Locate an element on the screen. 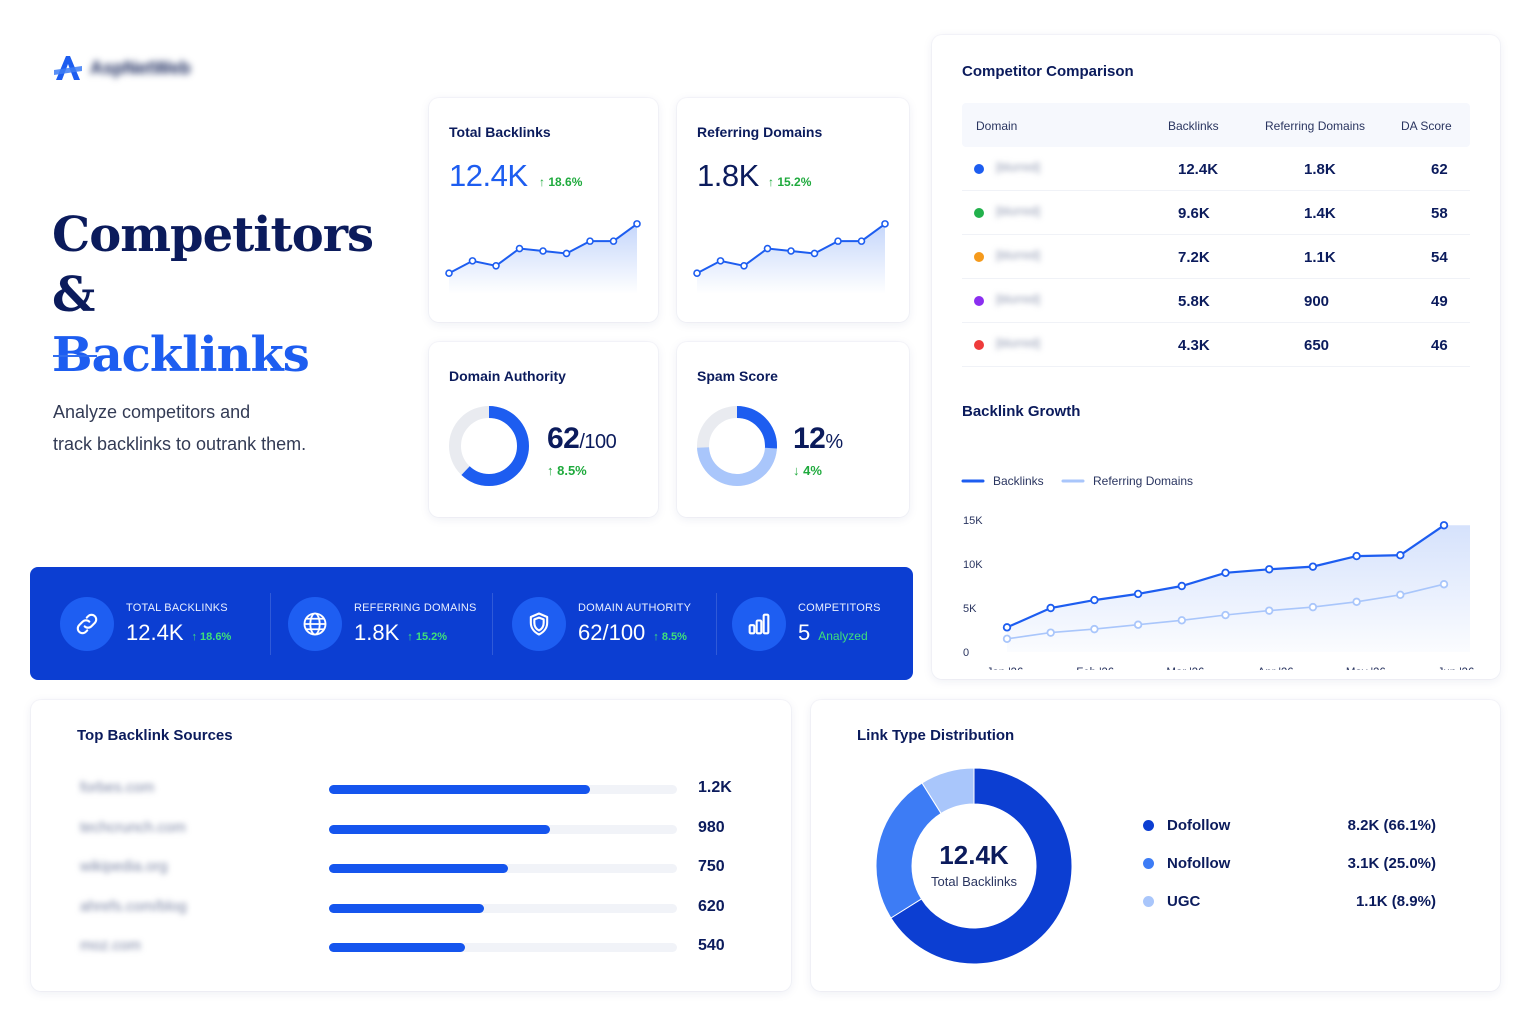 The width and height of the screenshot is (1536, 1024). referring-domains-cell: 1.8K is located at coordinates (1320, 169).